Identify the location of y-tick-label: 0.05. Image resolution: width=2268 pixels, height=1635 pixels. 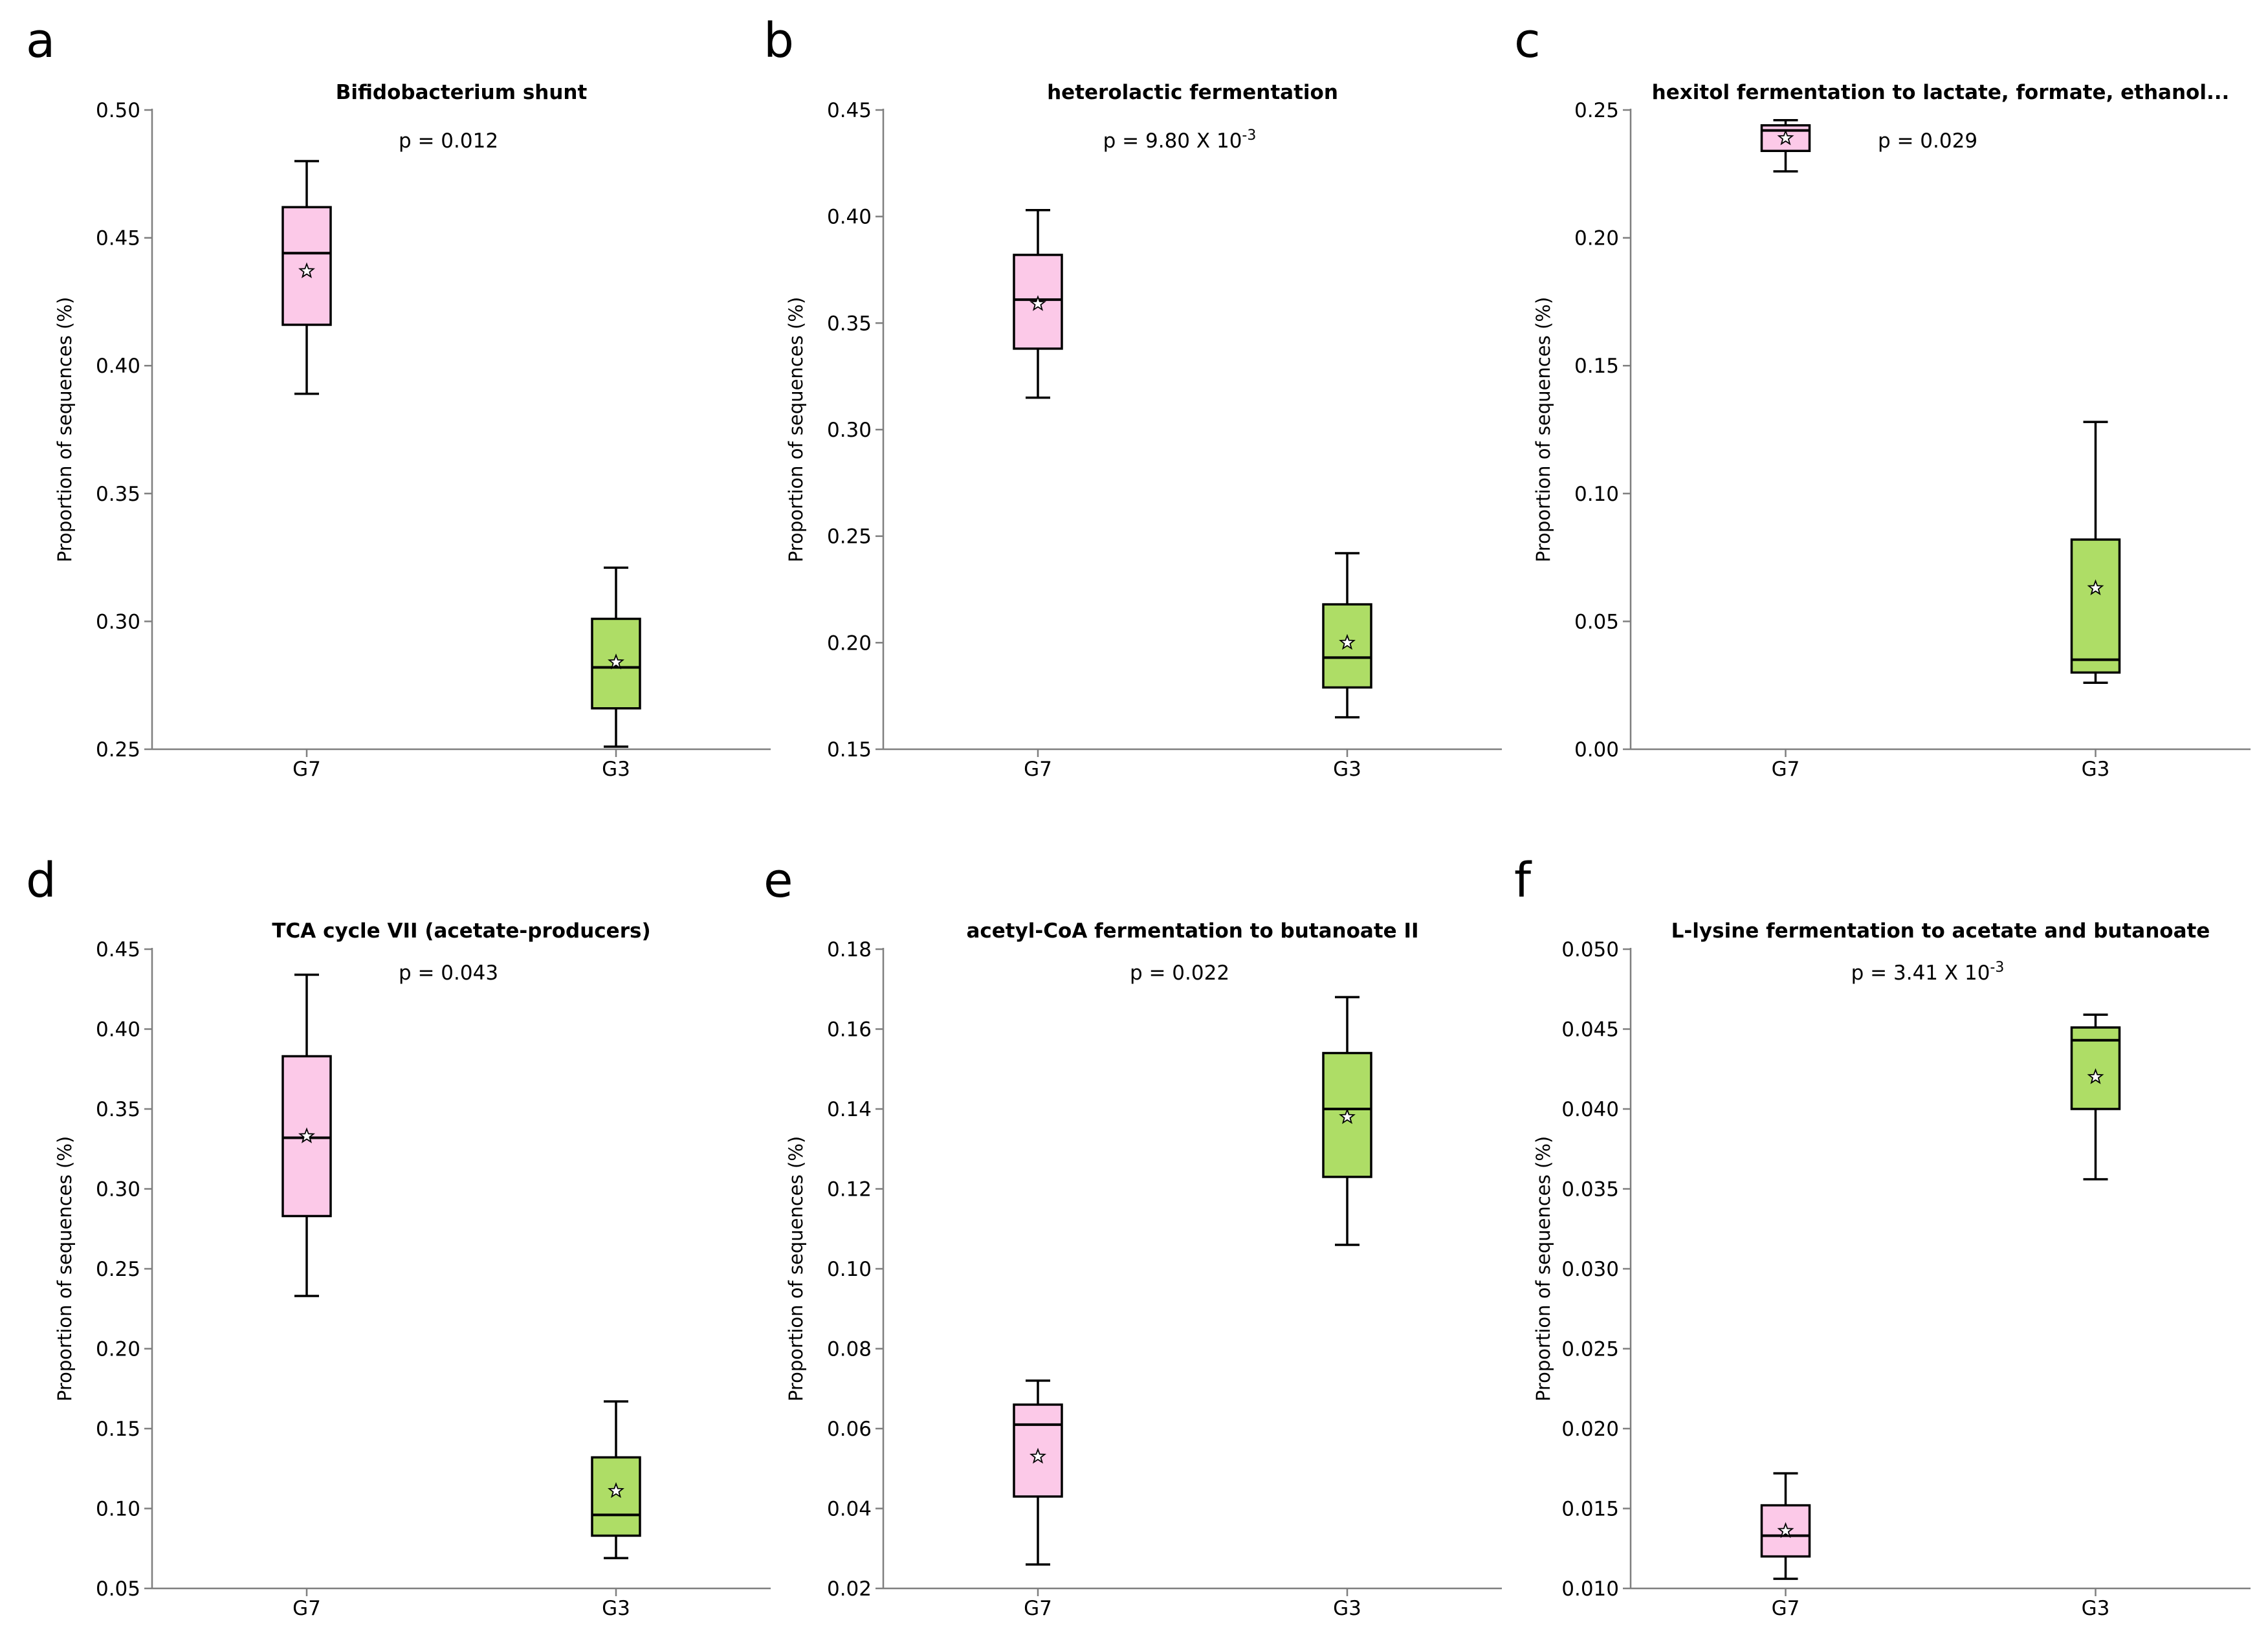
(1597, 621).